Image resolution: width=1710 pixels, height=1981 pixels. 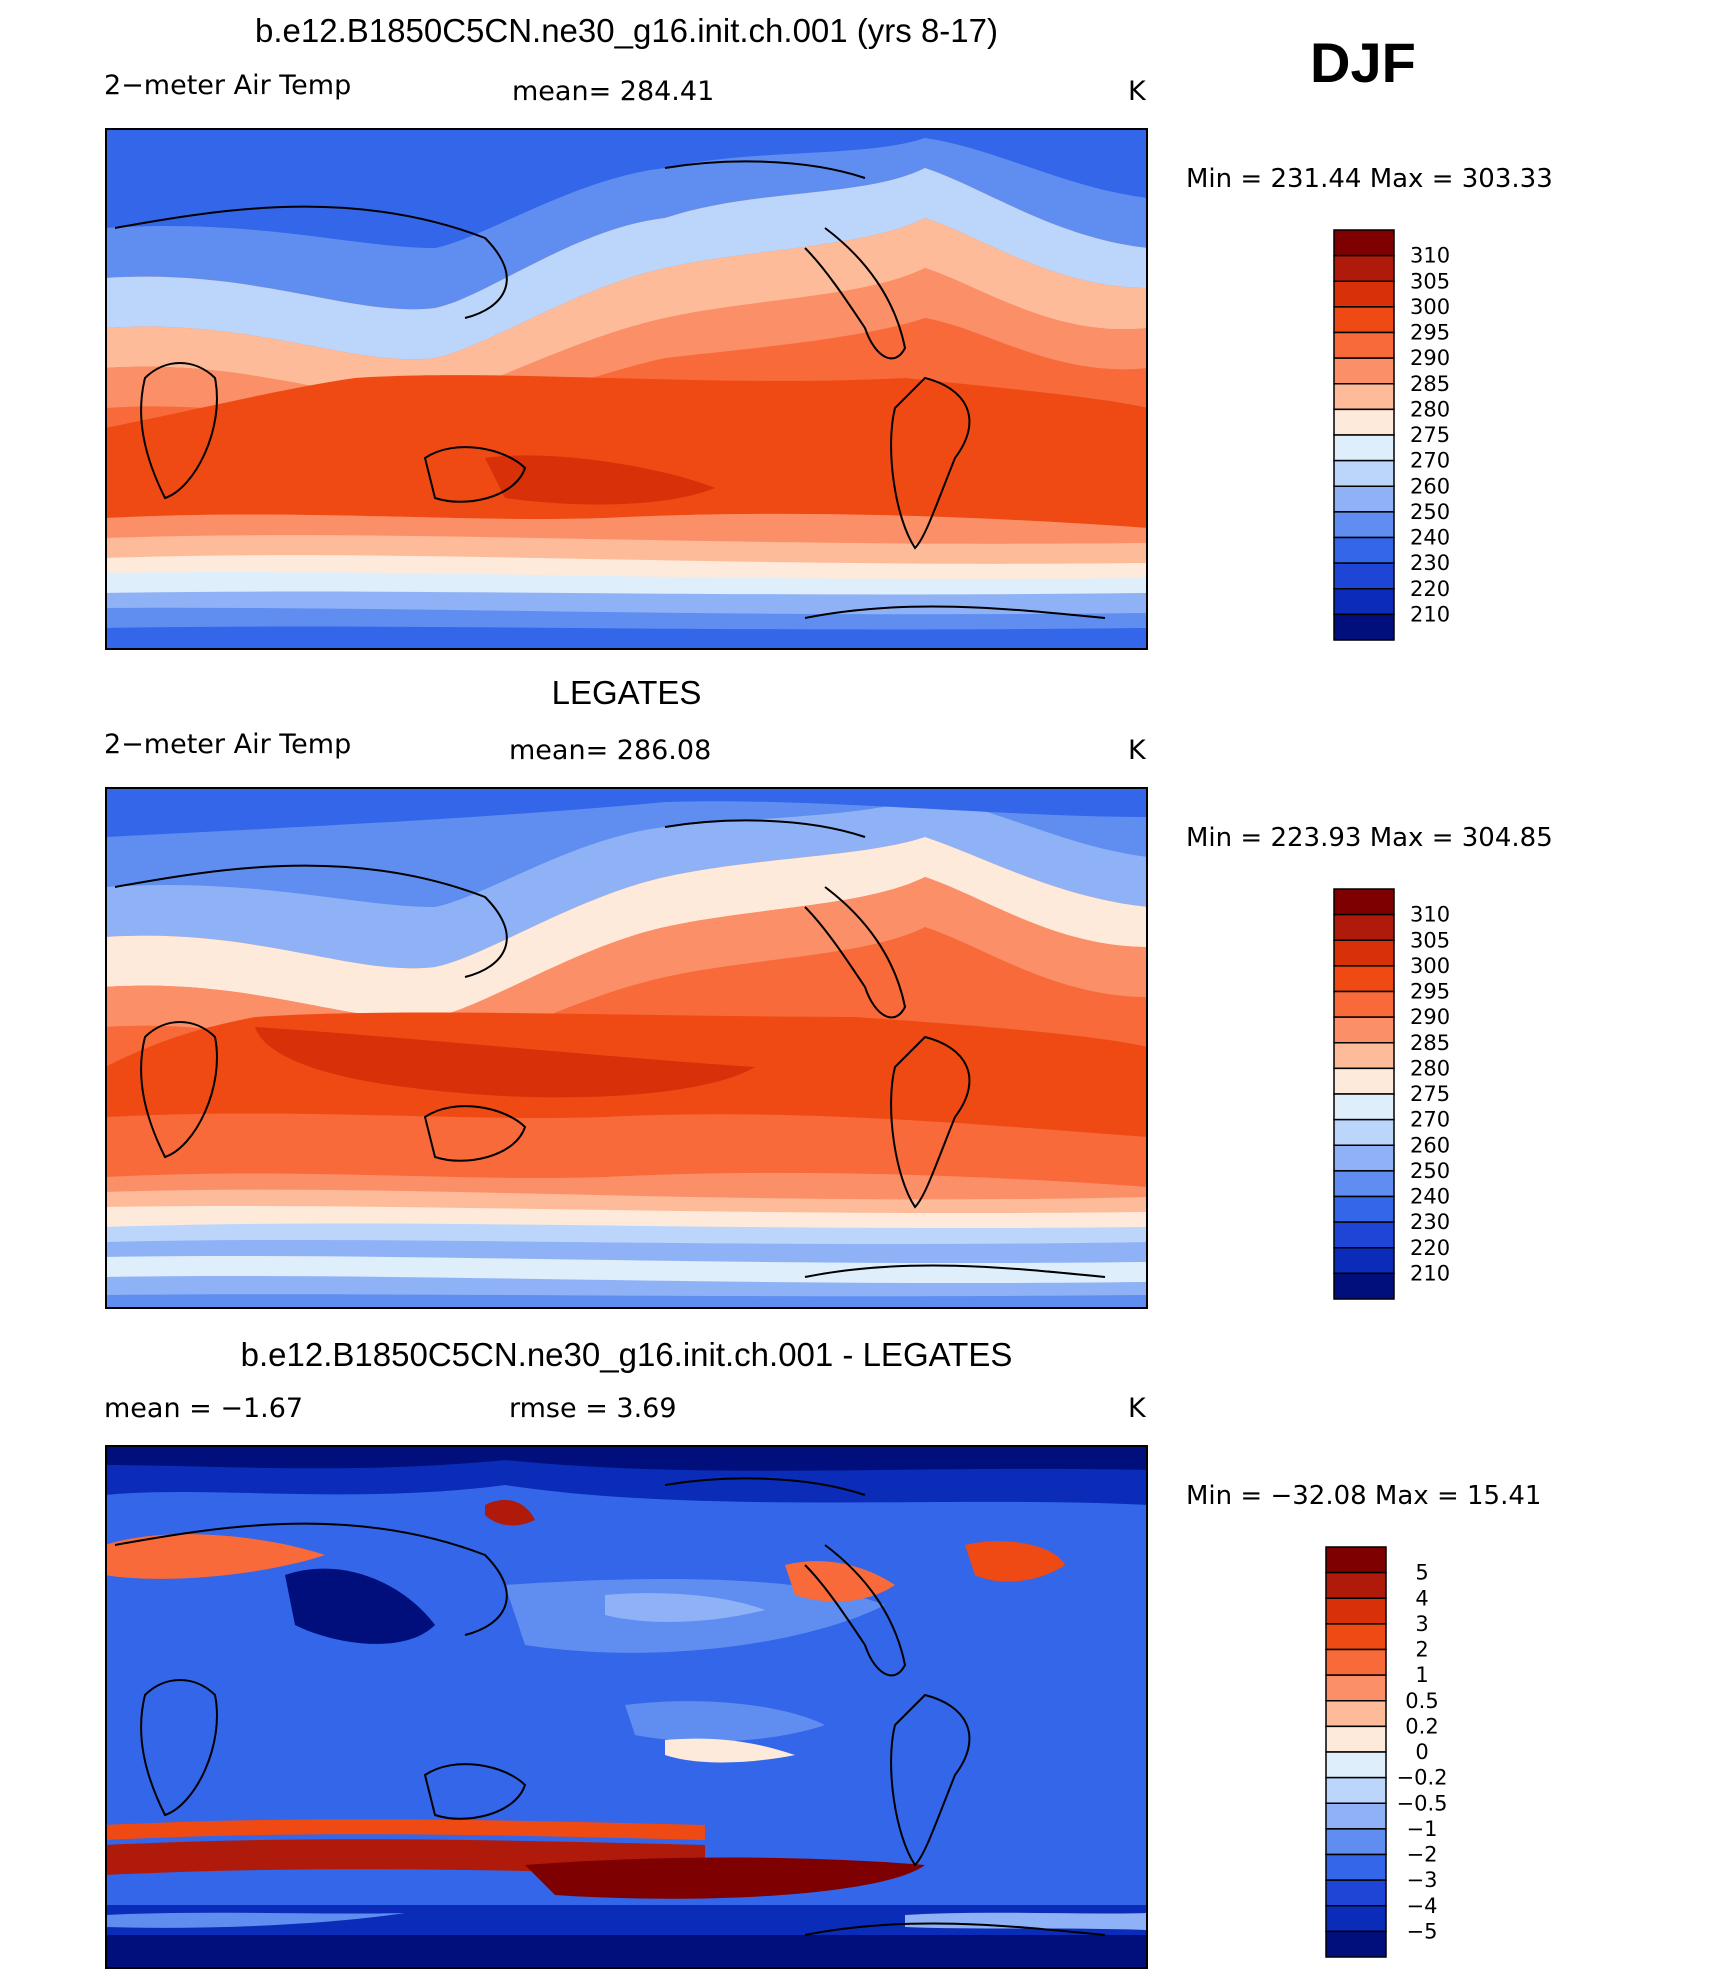 I want to click on panel2-minmax: Min = 223.93 Max = 304.85, so click(x=1369, y=838).